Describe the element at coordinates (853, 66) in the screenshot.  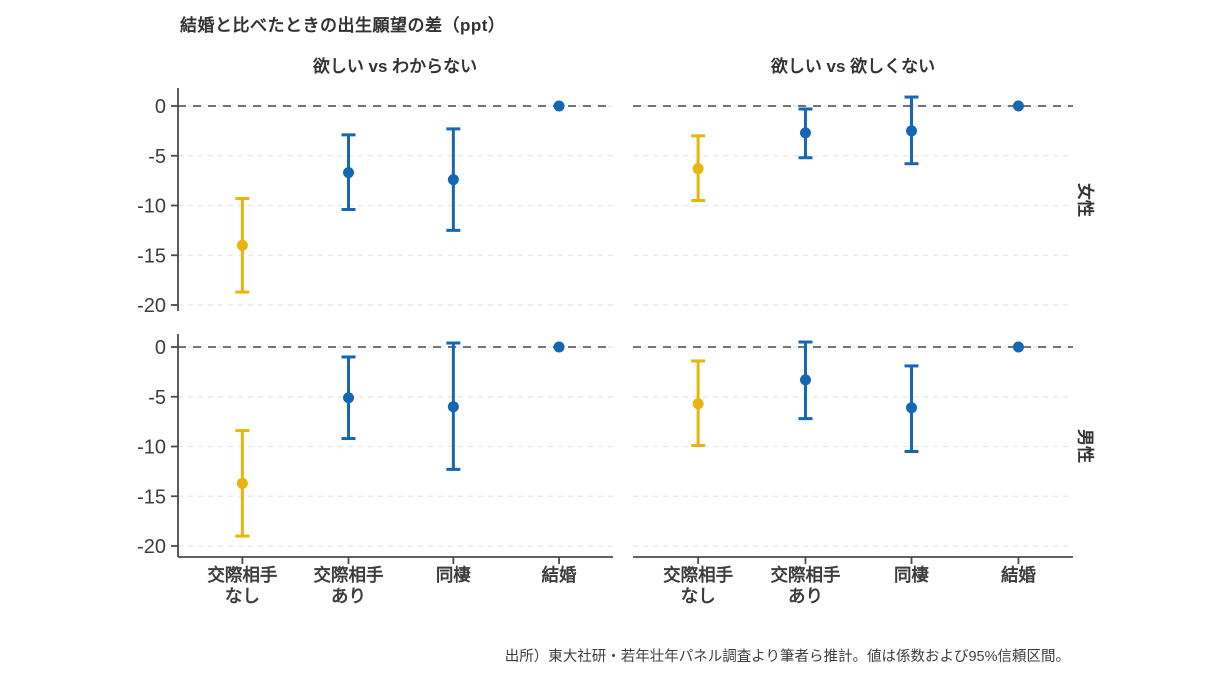
I see `column-facet-label-right: 欲しい vs 欲しくない` at that location.